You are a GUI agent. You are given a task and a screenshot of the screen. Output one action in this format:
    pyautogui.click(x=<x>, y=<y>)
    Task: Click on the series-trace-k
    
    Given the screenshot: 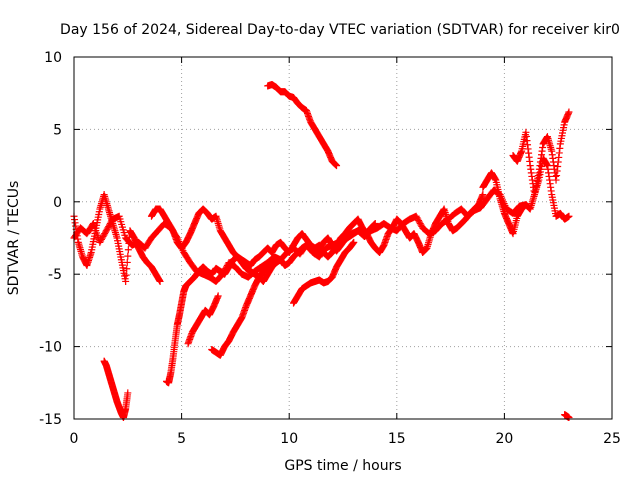 What is the action you would take?
    pyautogui.click(x=541, y=153)
    